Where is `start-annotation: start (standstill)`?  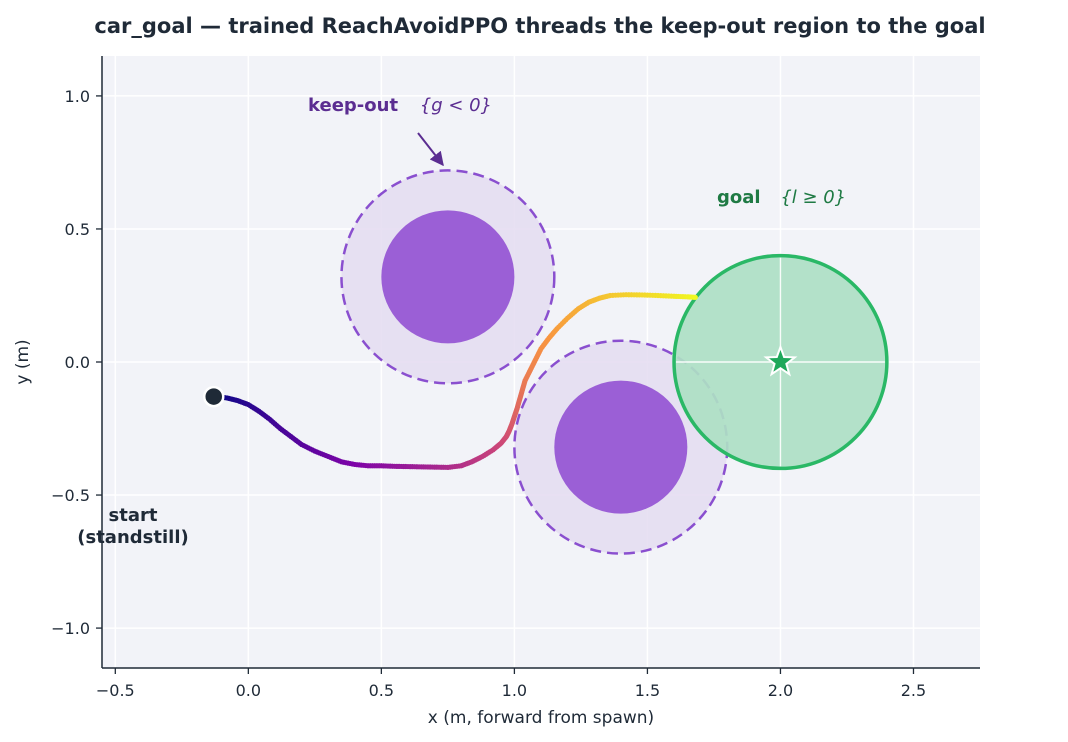
start-annotation: start (standstill) is located at coordinates (132, 526).